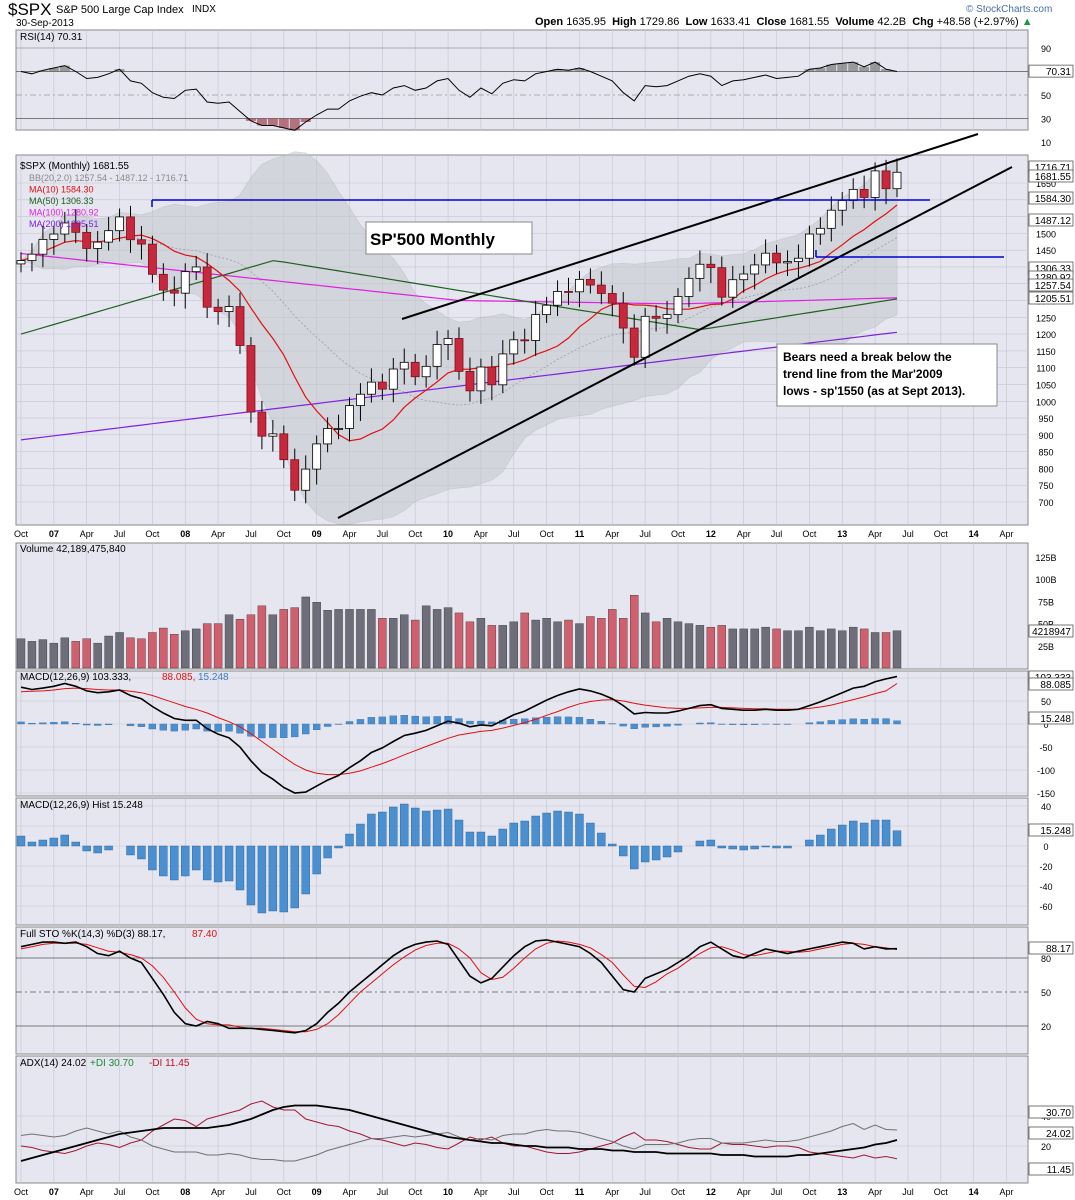 This screenshot has height=1200, width=1075. Describe the element at coordinates (120, 10) in the screenshot. I see `index-name: S&P 500 Large Cap Index` at that location.